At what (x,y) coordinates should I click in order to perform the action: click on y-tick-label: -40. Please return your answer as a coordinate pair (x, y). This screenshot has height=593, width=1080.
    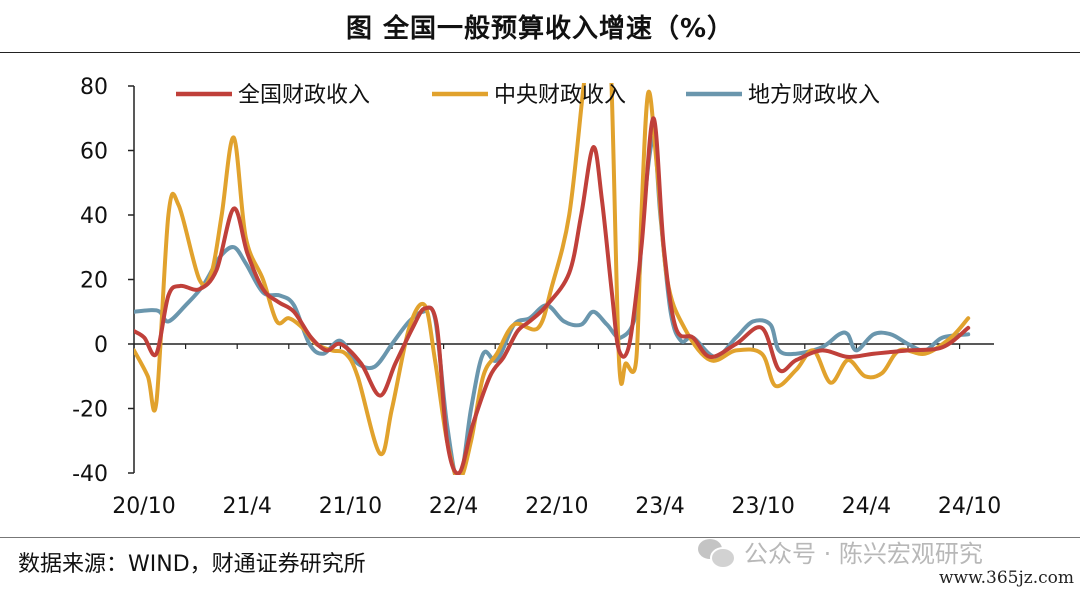
    Looking at the image, I should click on (90, 474).